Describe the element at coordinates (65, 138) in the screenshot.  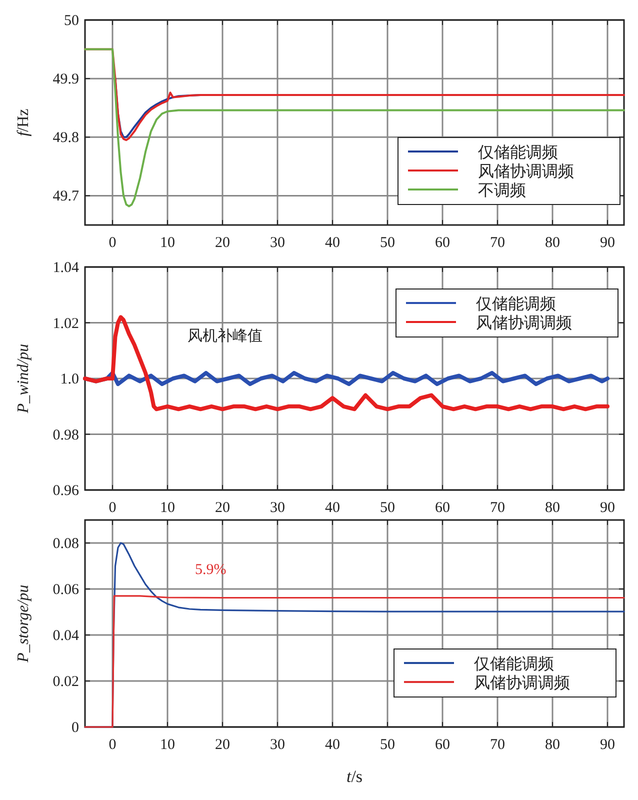
I see `y-tick-label: 49.8` at that location.